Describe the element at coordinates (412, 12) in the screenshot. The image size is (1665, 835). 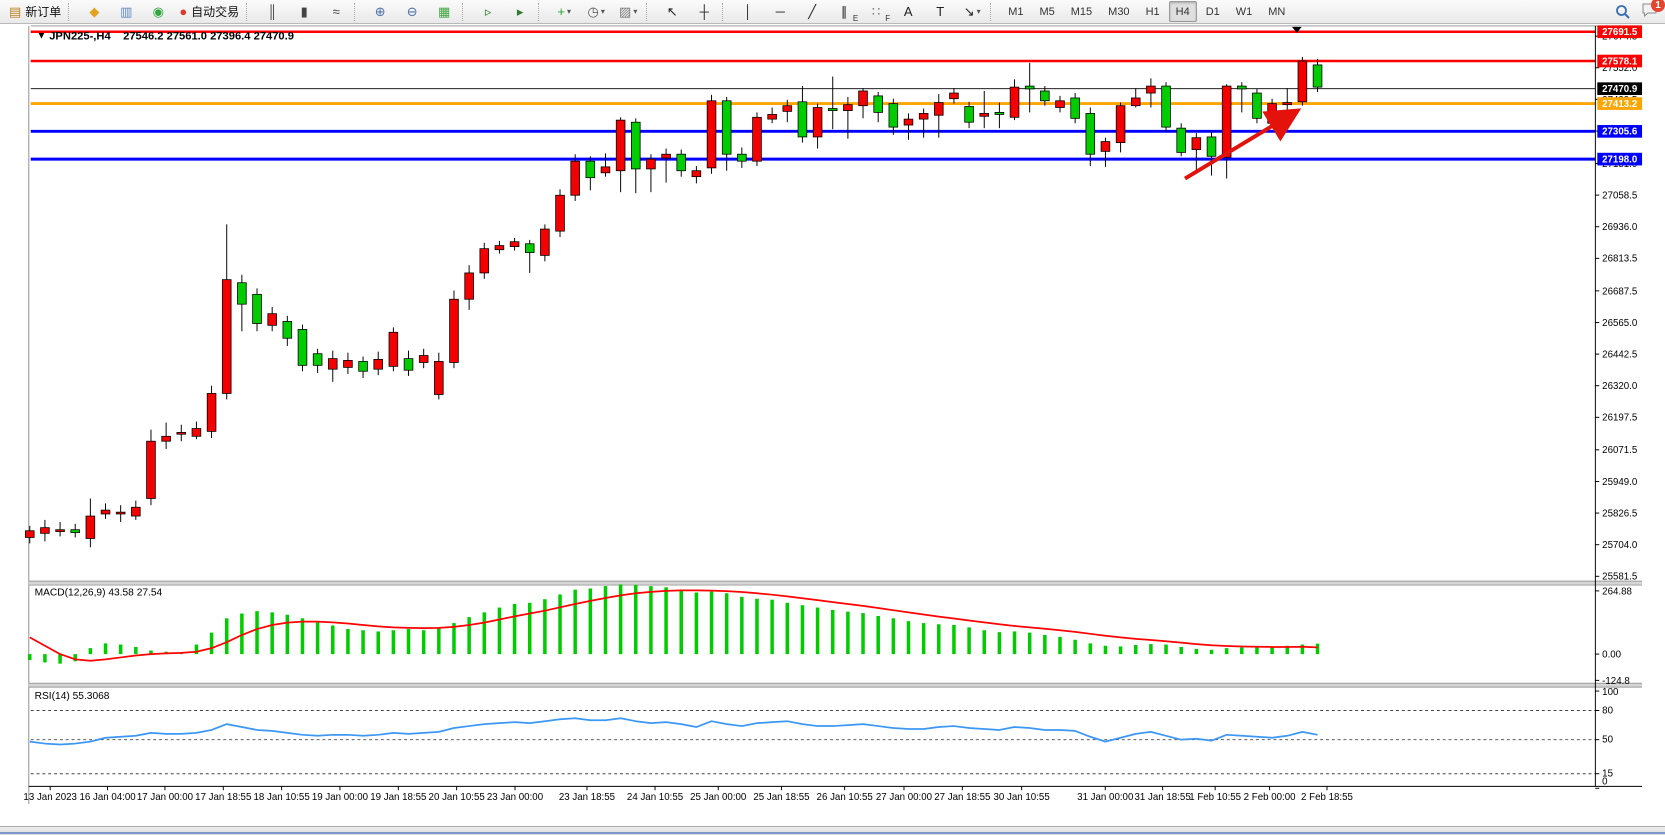
I see `zoom-out-button: ⊖` at that location.